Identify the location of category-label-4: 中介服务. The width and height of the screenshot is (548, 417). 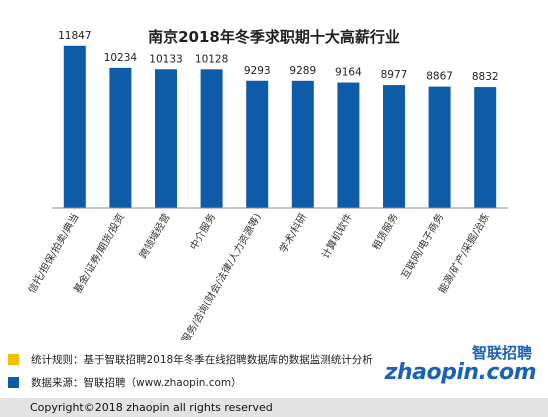
(202, 231).